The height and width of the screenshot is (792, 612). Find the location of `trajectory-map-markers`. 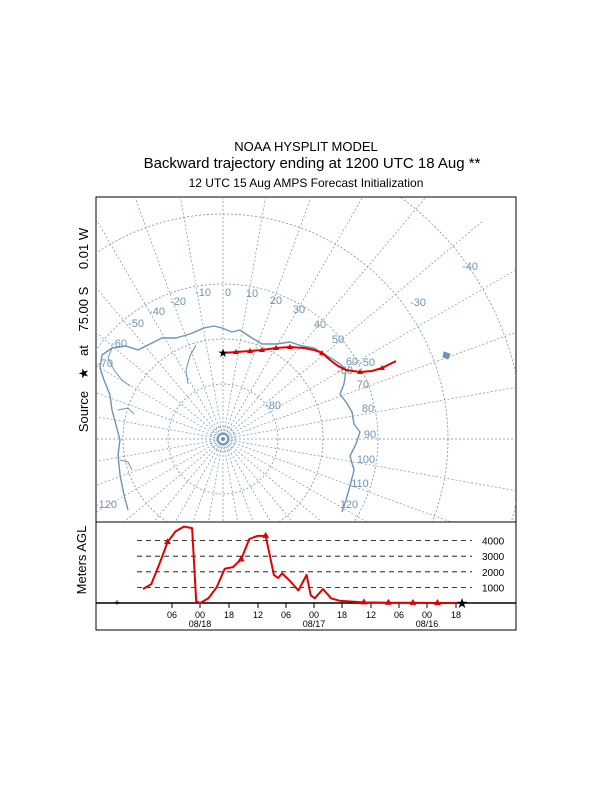

trajectory-map-markers is located at coordinates (309, 359).